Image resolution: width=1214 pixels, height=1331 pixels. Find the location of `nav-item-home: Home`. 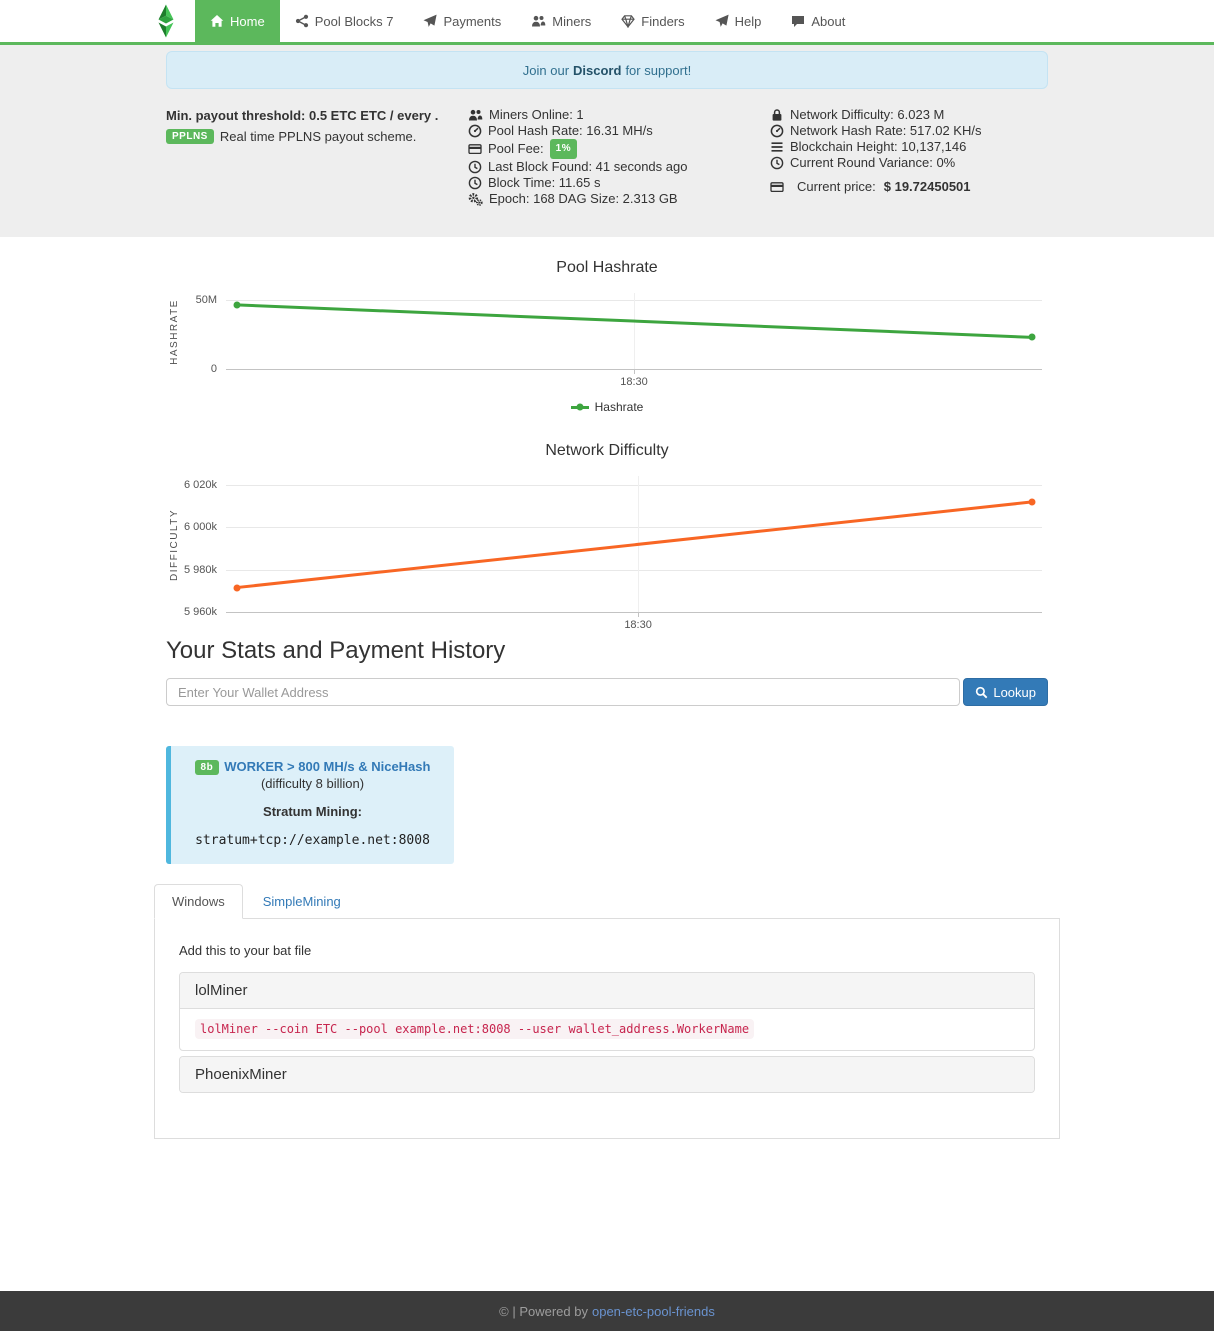

nav-item-home: Home is located at coordinates (237, 21).